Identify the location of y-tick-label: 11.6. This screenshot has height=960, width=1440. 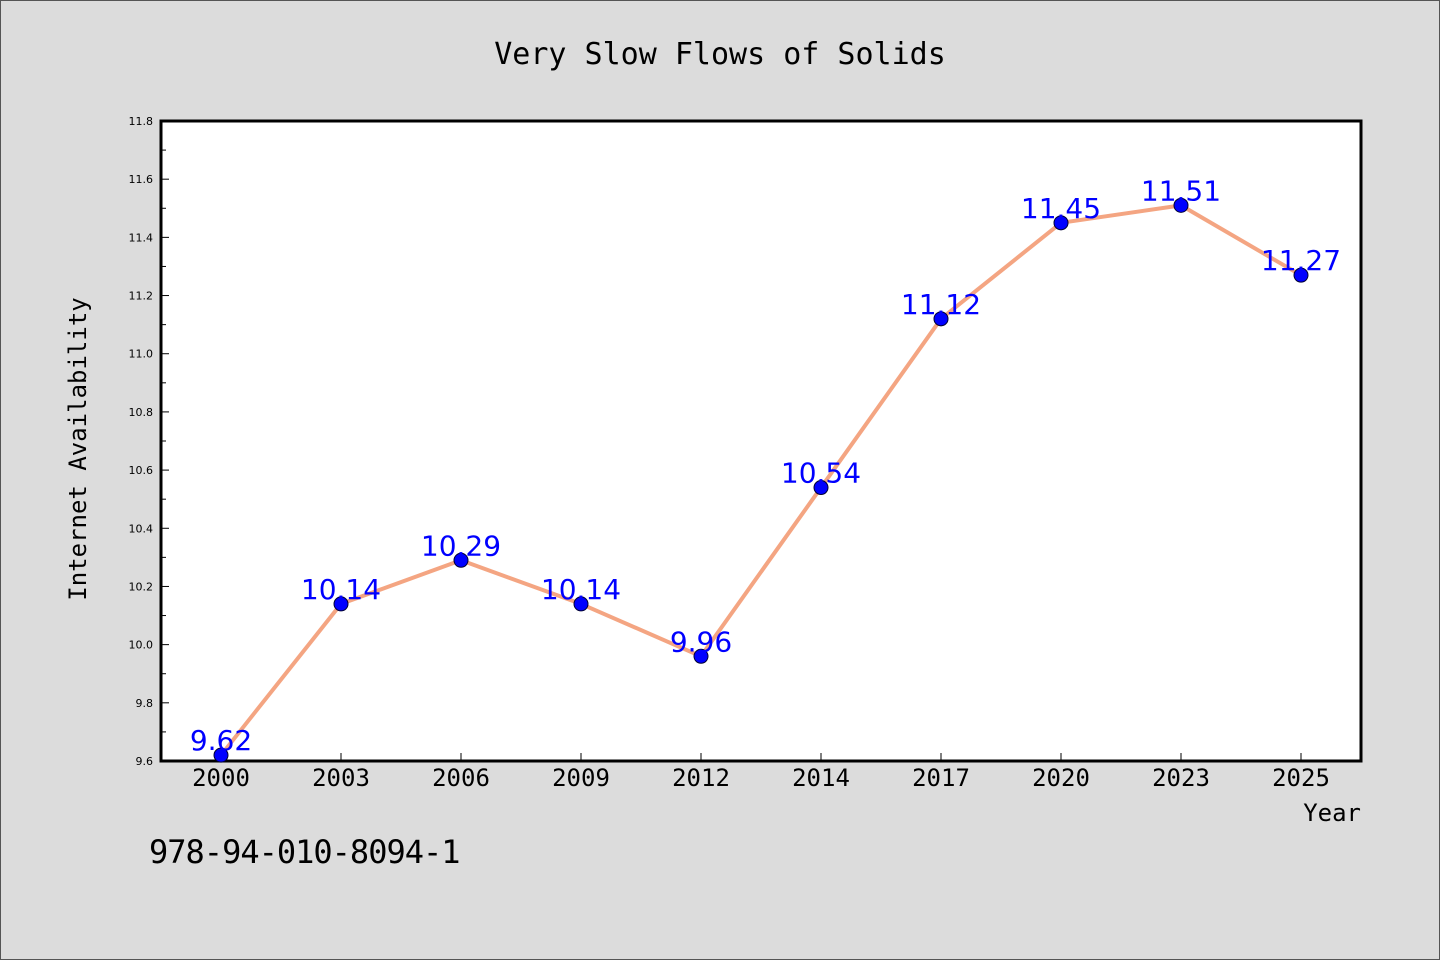
(141, 179).